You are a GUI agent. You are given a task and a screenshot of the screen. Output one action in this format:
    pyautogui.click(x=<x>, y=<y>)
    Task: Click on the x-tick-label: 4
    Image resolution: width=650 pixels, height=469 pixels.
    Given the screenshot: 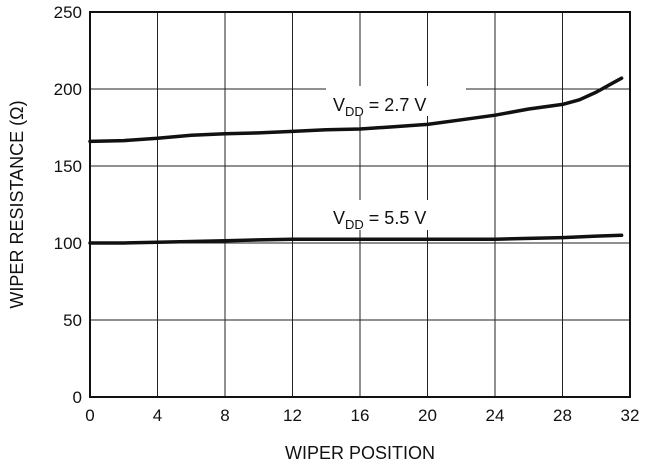 What is the action you would take?
    pyautogui.click(x=157, y=415)
    